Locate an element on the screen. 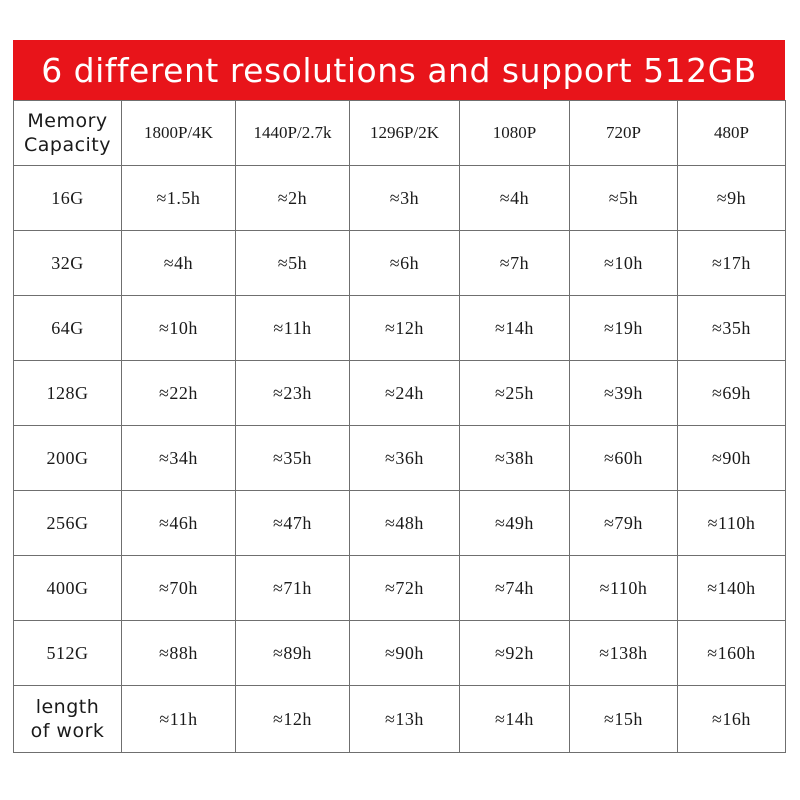 This screenshot has width=800, height=800. duration-cell: ≈38h is located at coordinates (514, 458).